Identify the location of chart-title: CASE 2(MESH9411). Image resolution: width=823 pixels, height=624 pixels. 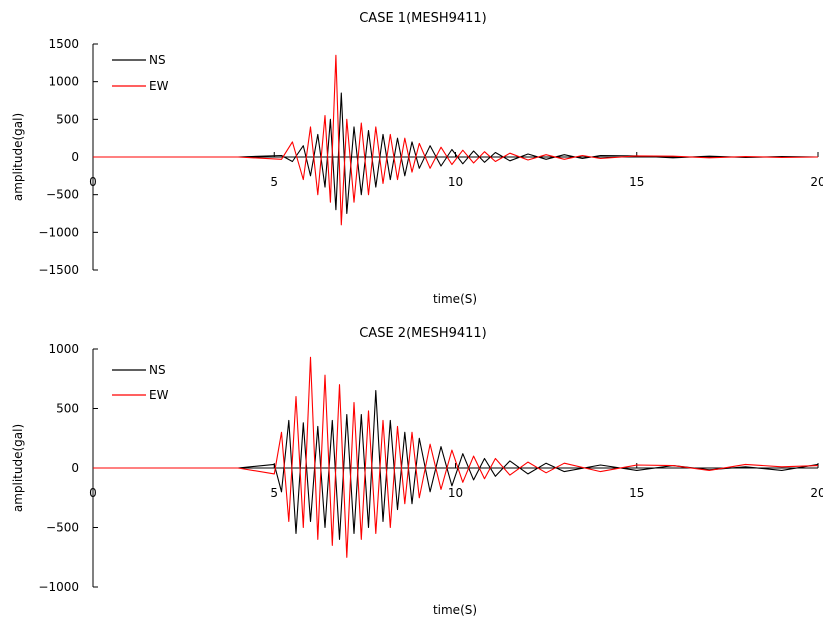
(423, 333).